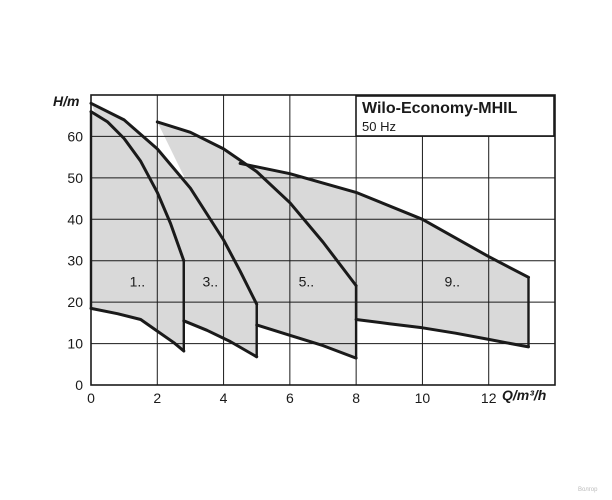 The height and width of the screenshot is (500, 612). I want to click on x-tick-label: 2, so click(157, 398).